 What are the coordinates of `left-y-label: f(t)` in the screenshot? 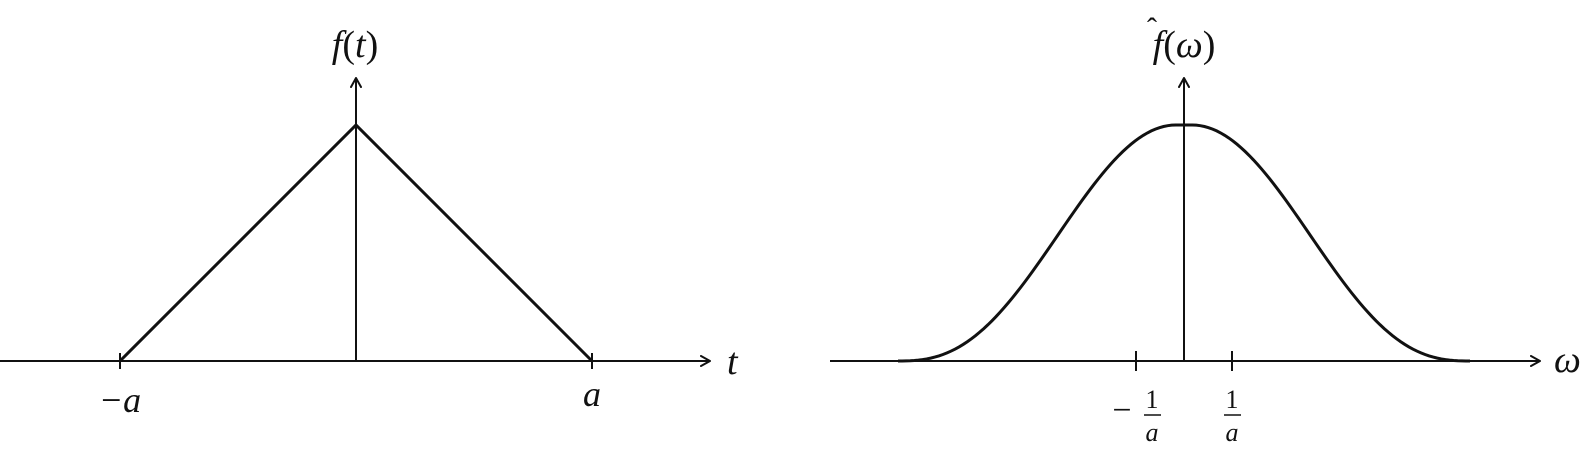 It's located at (355, 45).